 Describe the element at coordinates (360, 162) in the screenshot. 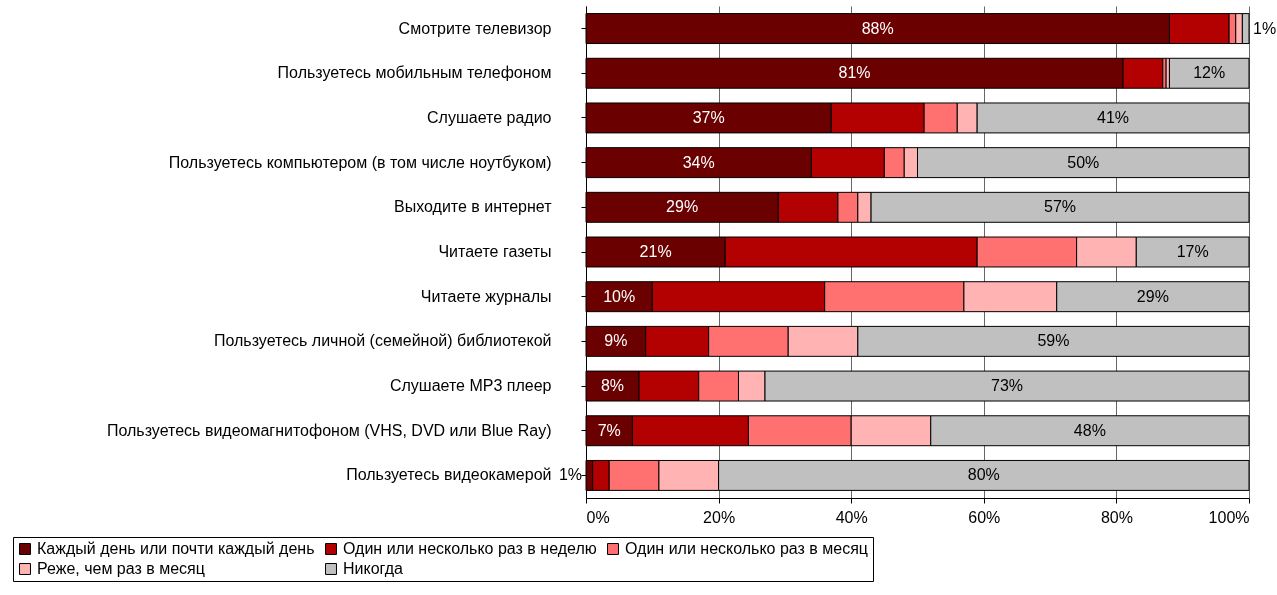

I see `y-tick-label: Пользуетесь компьютером (в том числе ноутбуком)` at that location.